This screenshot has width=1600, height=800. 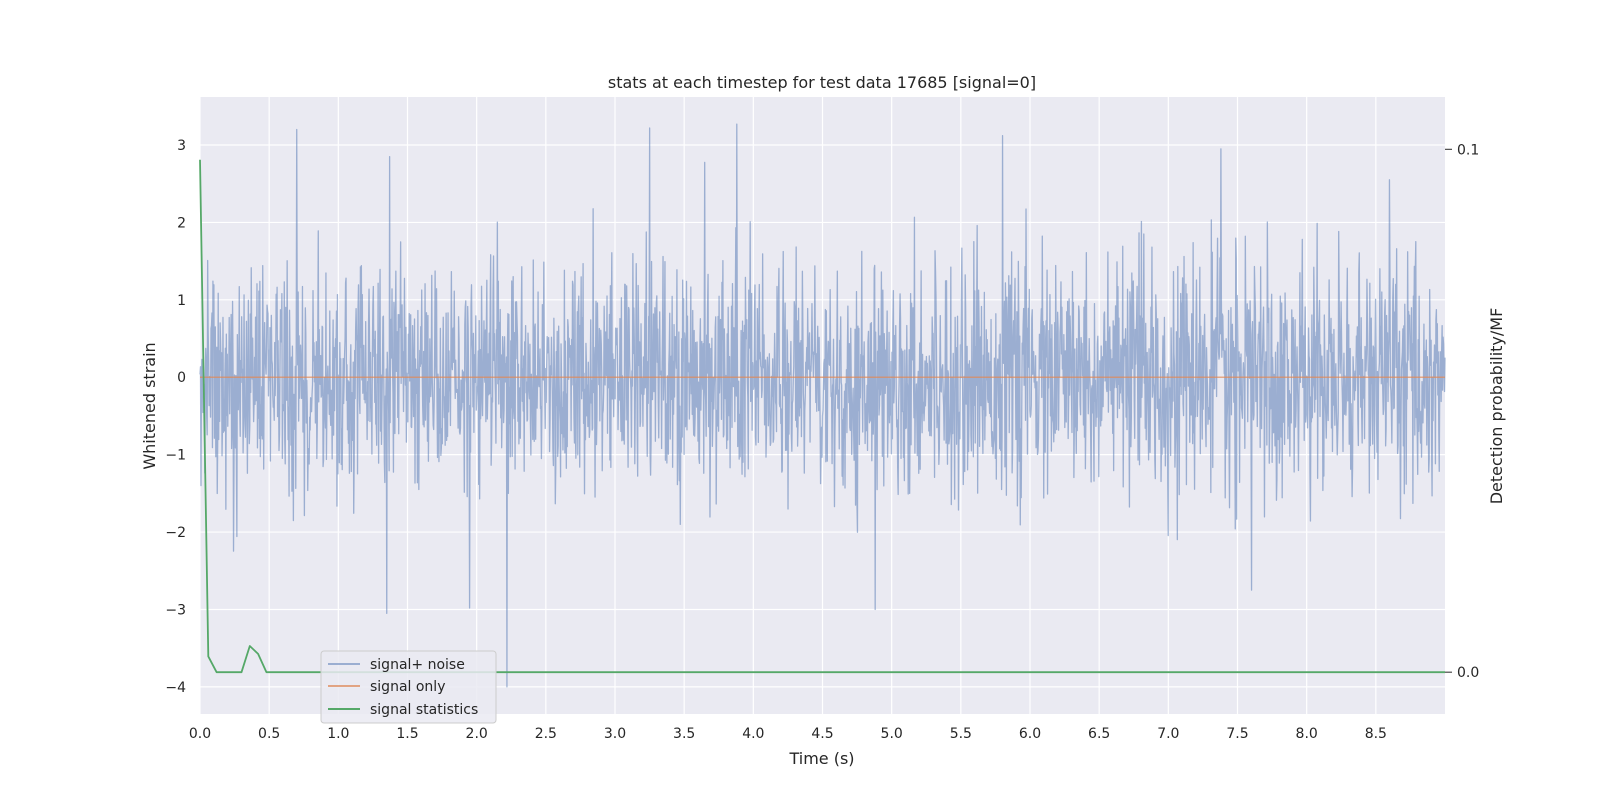 What do you see at coordinates (753, 734) in the screenshot?
I see `x-tick-label: 4.0` at bounding box center [753, 734].